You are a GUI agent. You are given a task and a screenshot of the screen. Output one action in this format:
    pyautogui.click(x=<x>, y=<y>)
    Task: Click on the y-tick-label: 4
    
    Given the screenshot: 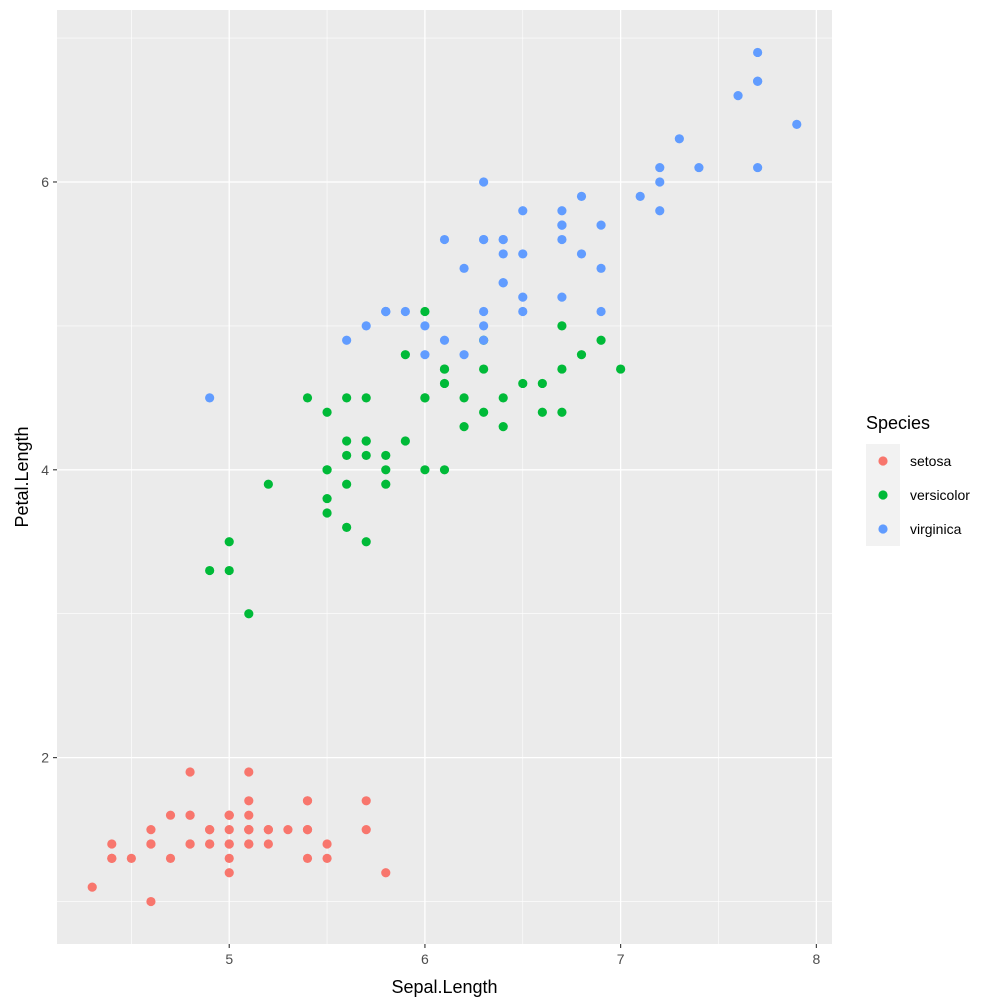 What is the action you would take?
    pyautogui.click(x=45, y=470)
    